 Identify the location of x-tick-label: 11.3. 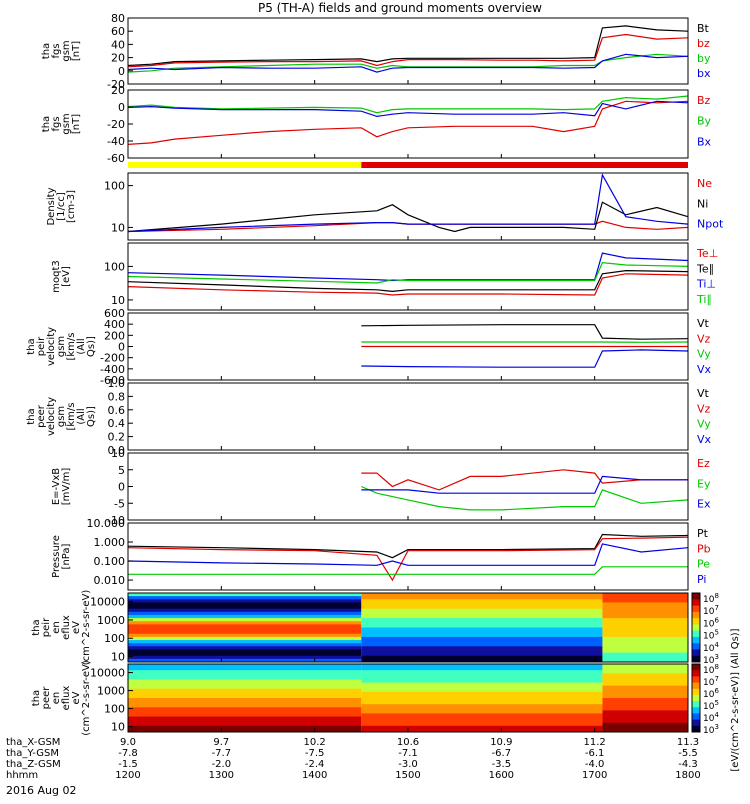
(688, 742).